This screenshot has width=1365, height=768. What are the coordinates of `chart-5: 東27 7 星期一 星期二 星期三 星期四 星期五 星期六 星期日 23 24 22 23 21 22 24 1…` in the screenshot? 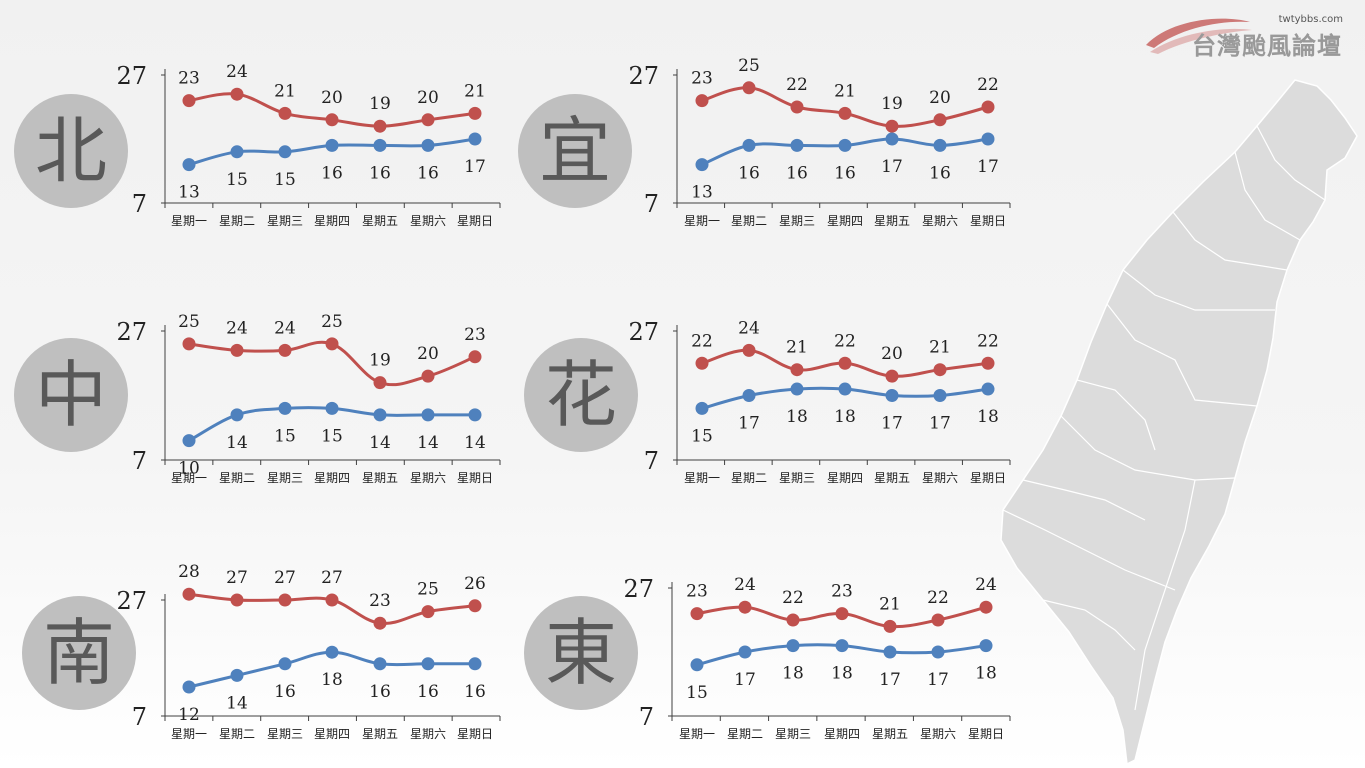 It's located at (767, 658).